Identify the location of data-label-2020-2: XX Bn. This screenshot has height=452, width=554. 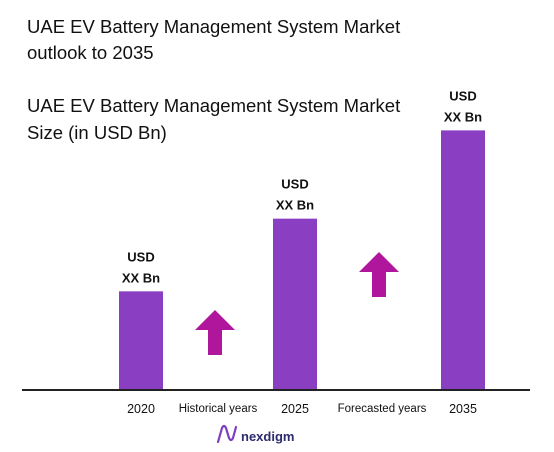
(141, 277).